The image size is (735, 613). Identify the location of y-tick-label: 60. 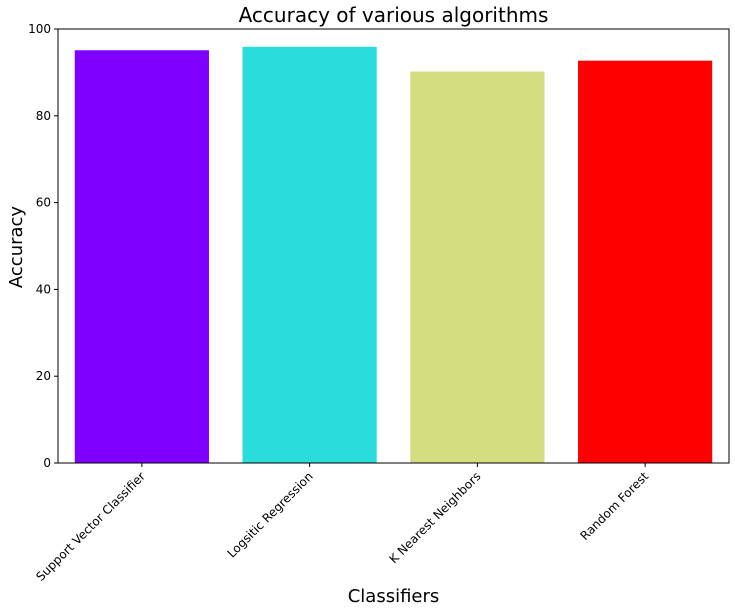
(43, 203).